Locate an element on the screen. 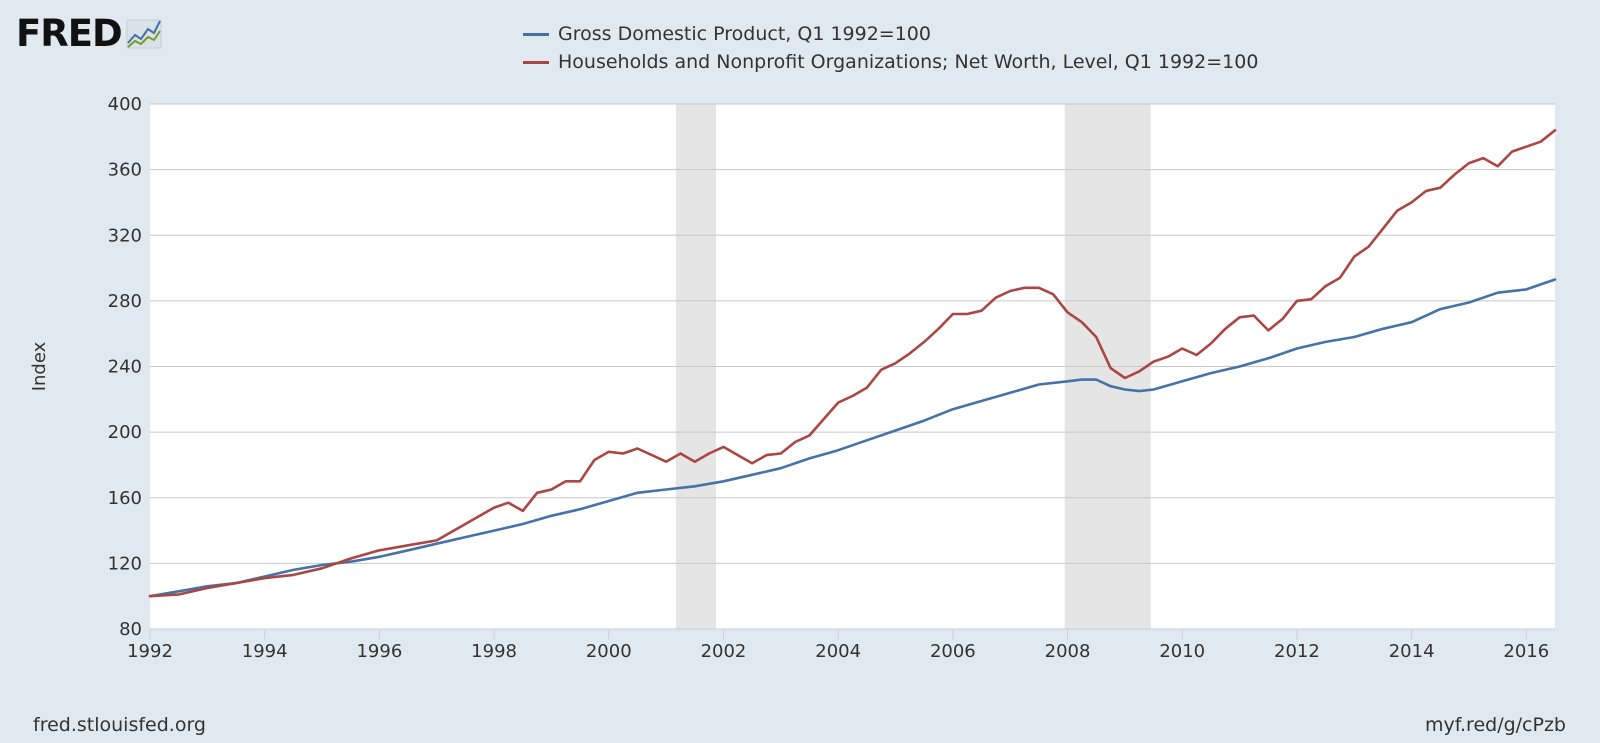  y-tick-label-400: 400 is located at coordinates (125, 104).